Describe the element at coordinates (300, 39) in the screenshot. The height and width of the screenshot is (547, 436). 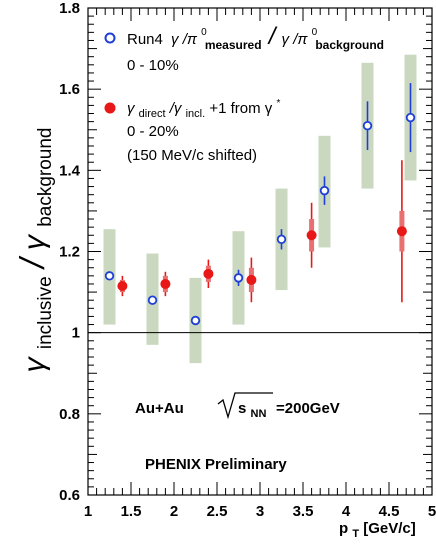
I see `legend-run4-pi2: /π` at that location.